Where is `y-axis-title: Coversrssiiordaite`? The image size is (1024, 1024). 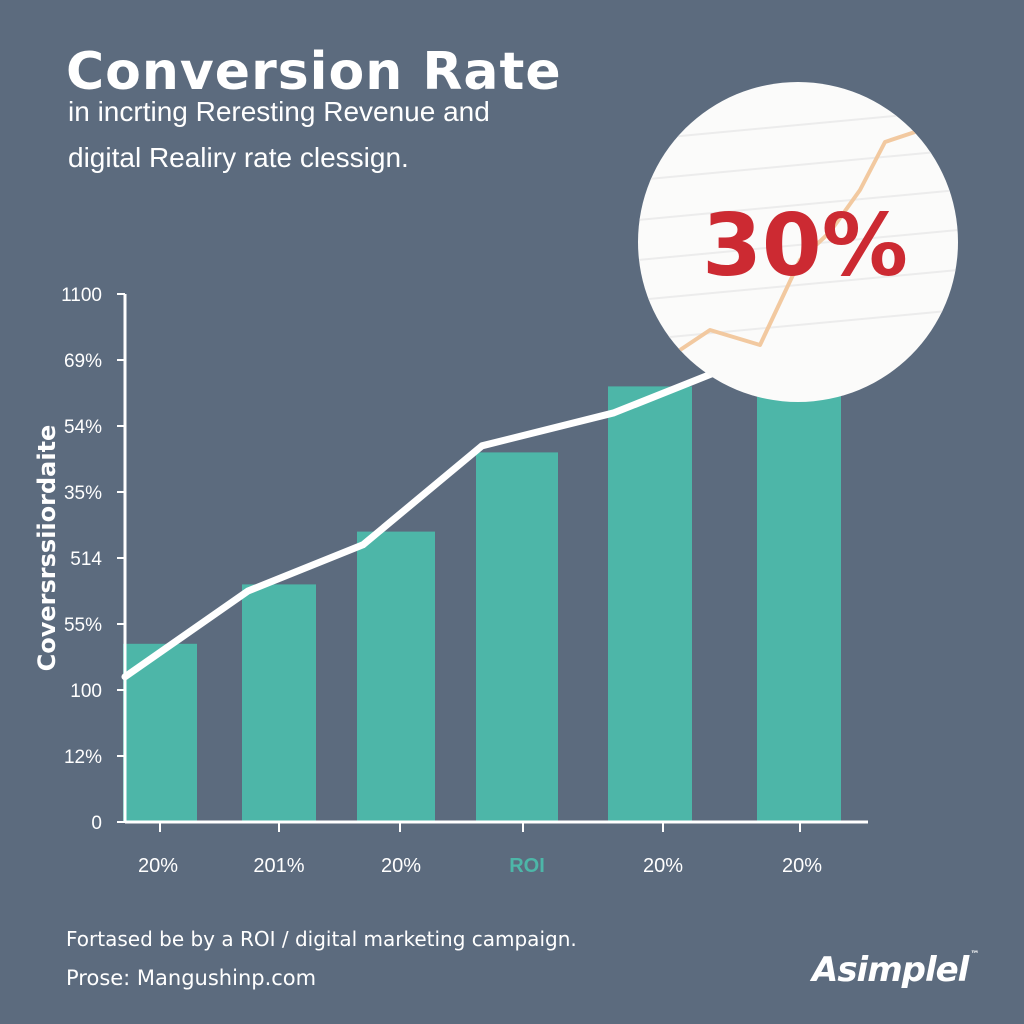 y-axis-title: Coversrssiiordaite is located at coordinates (47, 548).